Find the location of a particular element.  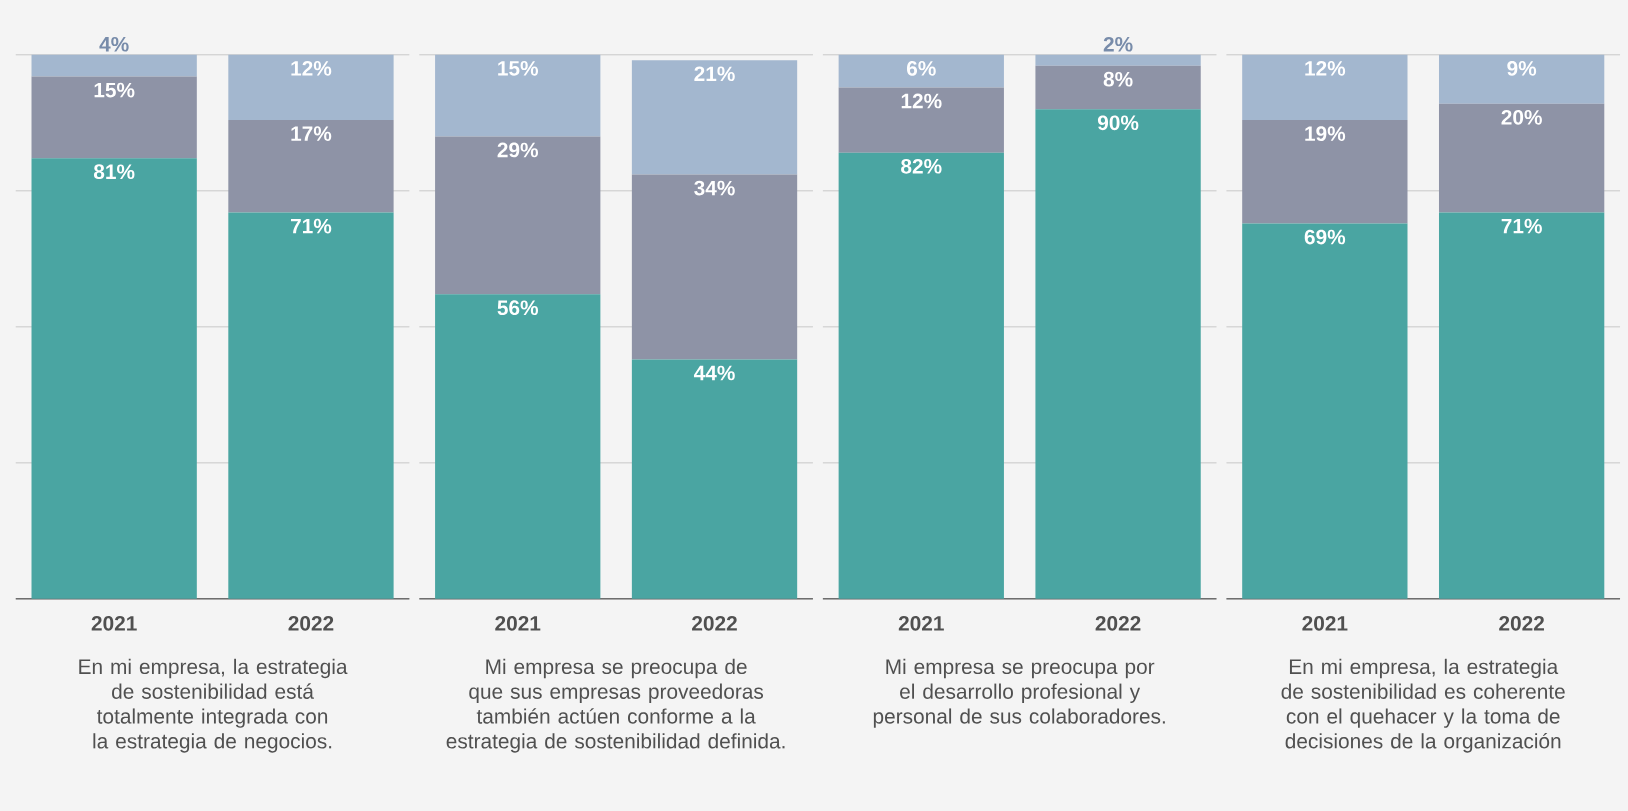

data-label: 20% is located at coordinates (1521, 117).